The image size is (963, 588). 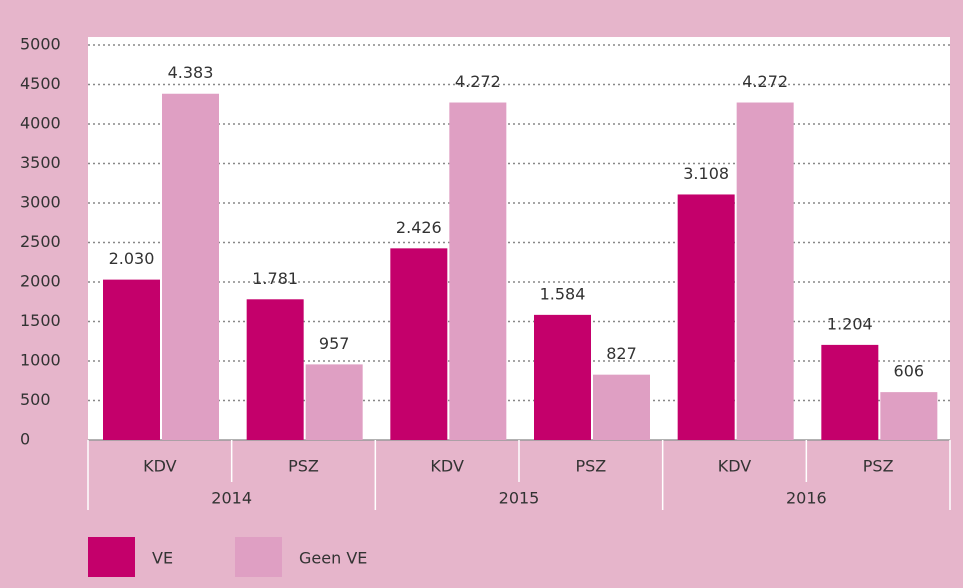 What do you see at coordinates (621, 353) in the screenshot?
I see `data-label: 827` at bounding box center [621, 353].